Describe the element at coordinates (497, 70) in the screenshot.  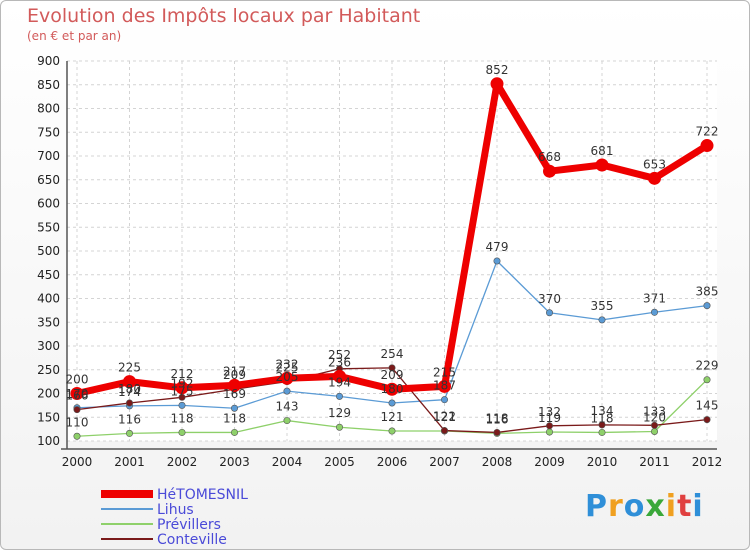
I see `data-label: 852` at that location.